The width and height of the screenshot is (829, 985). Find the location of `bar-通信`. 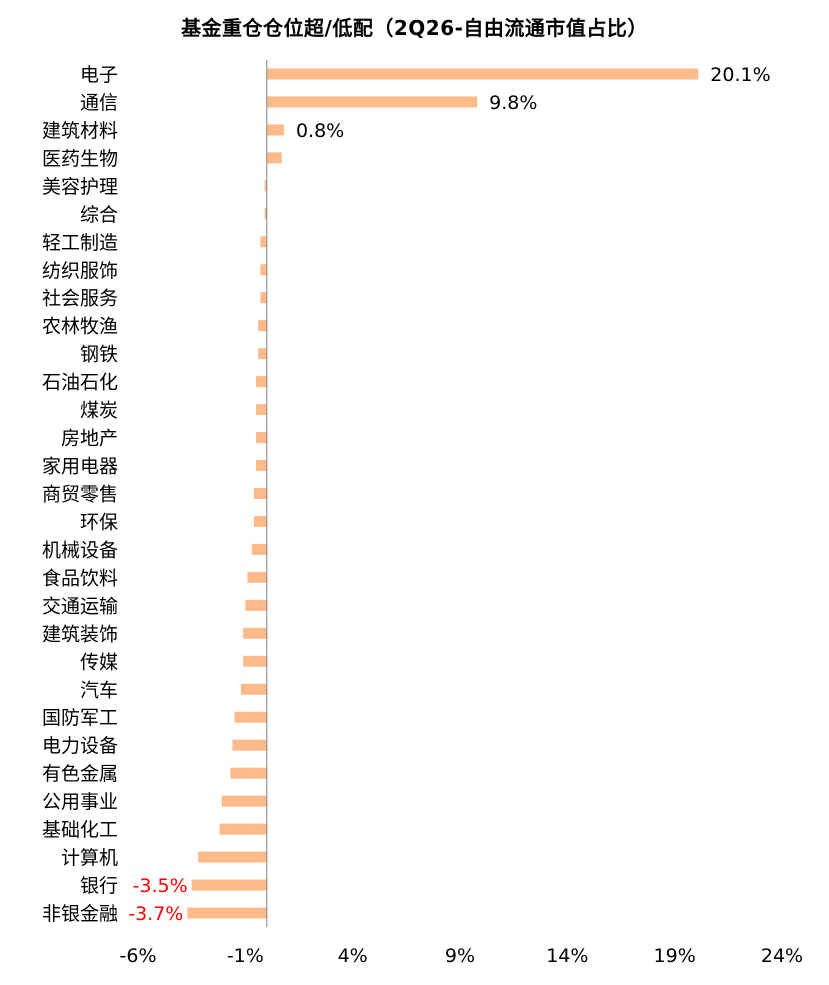

bar-通信 is located at coordinates (372, 102).